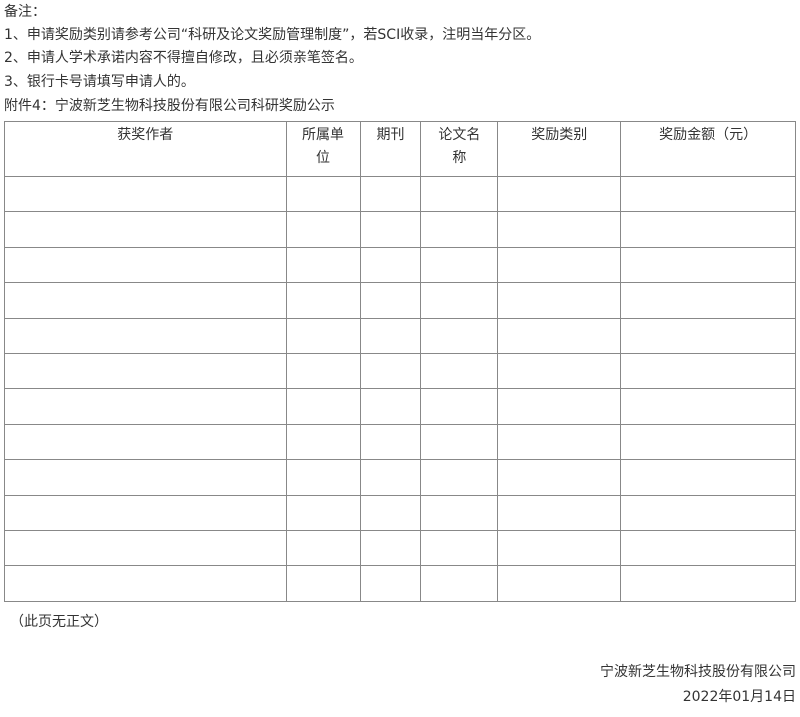 The image size is (800, 717). What do you see at coordinates (739, 697) in the screenshot?
I see `signature-date: 2022年01月14日` at bounding box center [739, 697].